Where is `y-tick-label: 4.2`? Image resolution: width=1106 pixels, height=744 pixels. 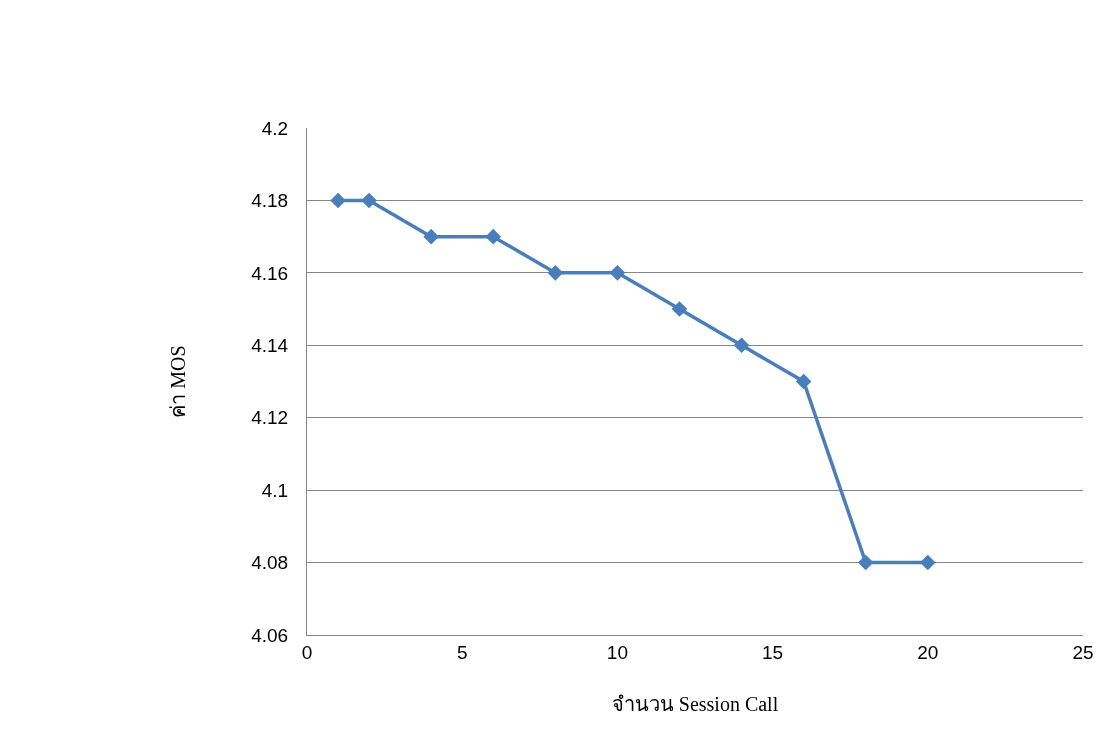
y-tick-label: 4.2 is located at coordinates (275, 128).